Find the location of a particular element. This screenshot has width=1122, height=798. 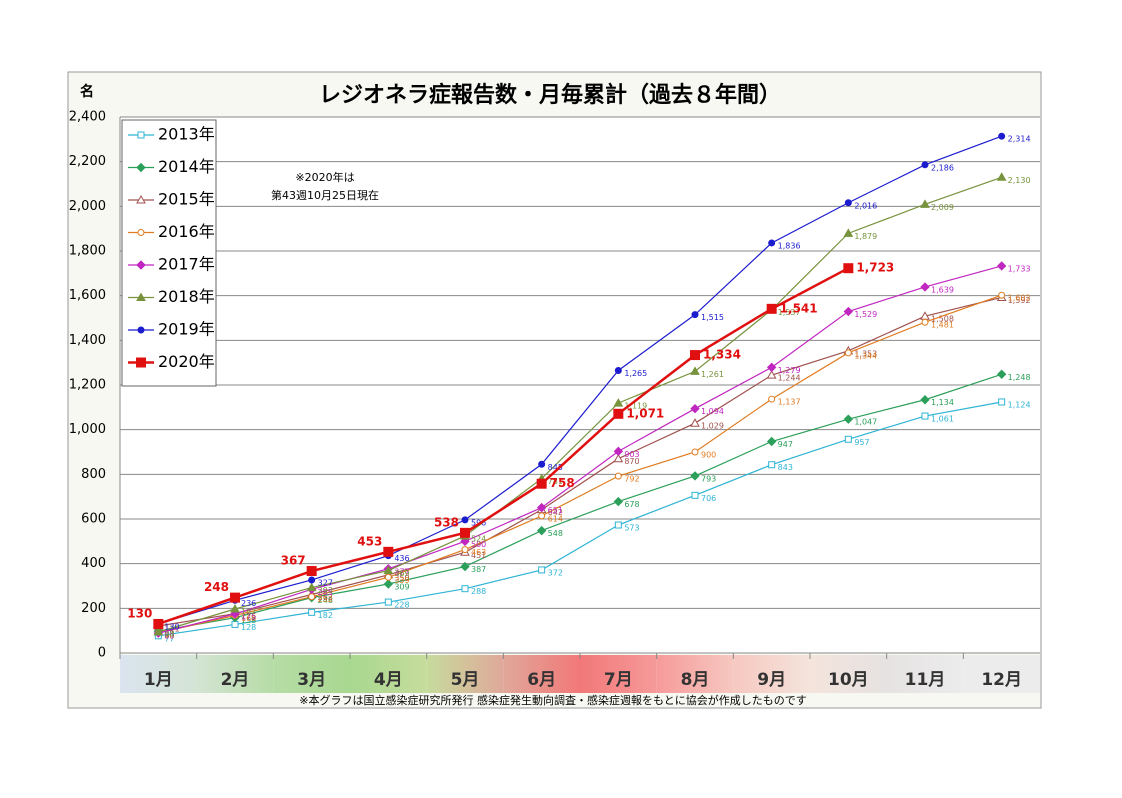

value-label: 463 is located at coordinates (478, 552).